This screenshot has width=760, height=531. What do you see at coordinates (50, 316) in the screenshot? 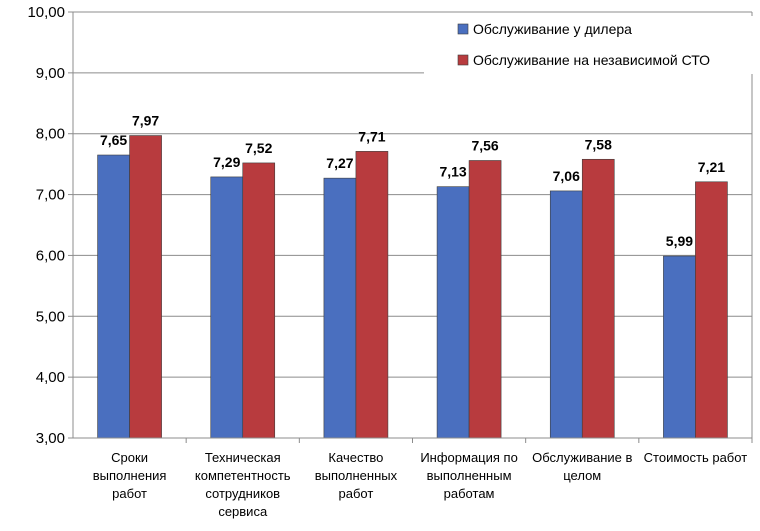
I see `y-tick-label: 5,00` at bounding box center [50, 316].